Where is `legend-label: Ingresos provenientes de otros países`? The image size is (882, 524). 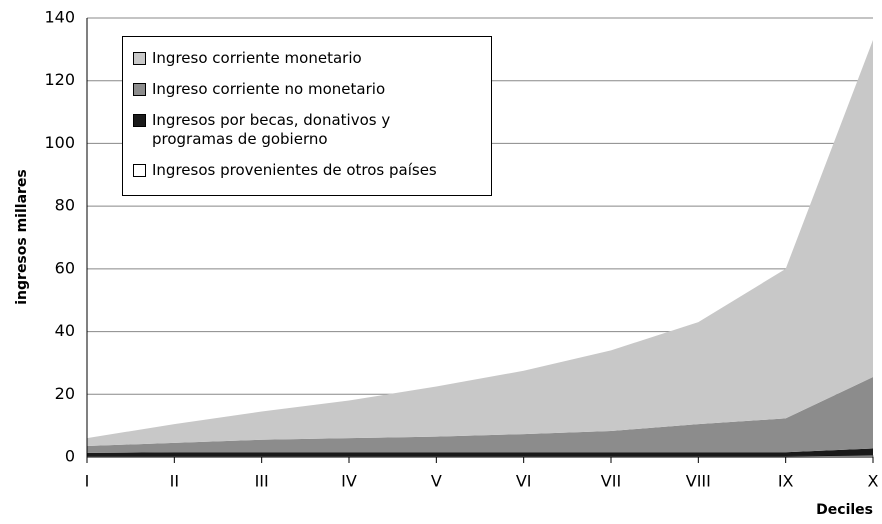 legend-label: Ingresos provenientes de otros países is located at coordinates (294, 170).